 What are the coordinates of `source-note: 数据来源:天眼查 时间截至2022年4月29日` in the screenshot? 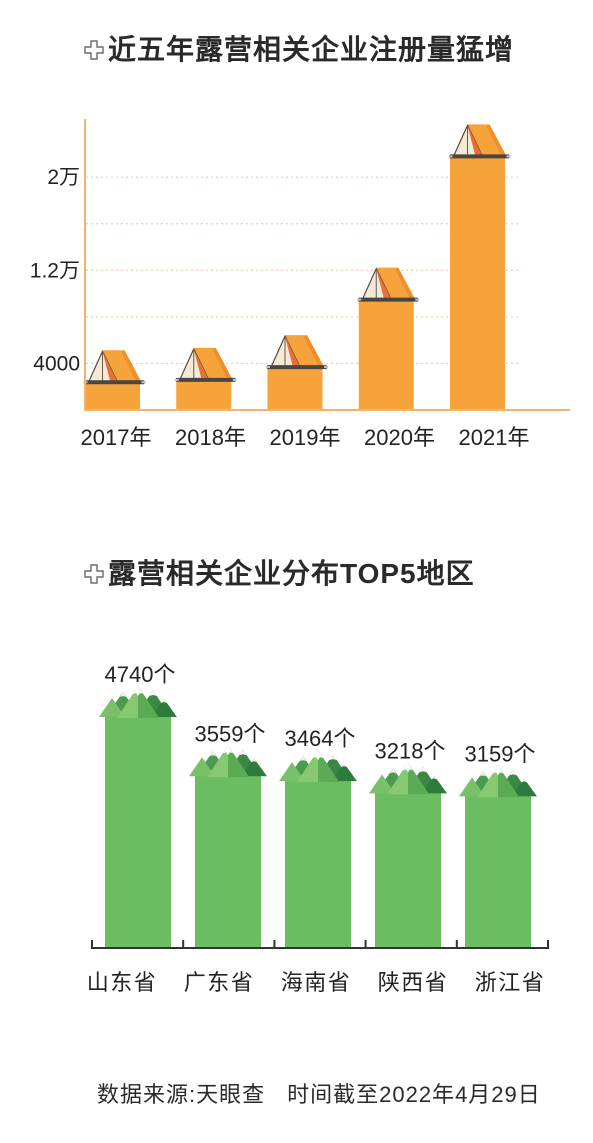 It's located at (319, 1095).